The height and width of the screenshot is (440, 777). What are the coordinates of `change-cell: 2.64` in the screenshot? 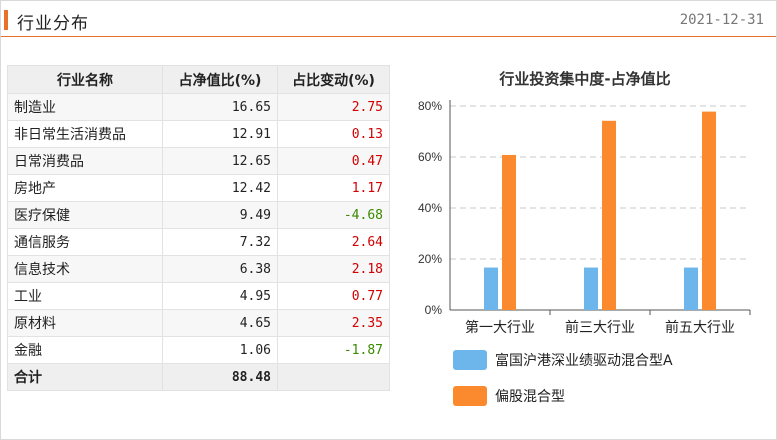 It's located at (333, 242).